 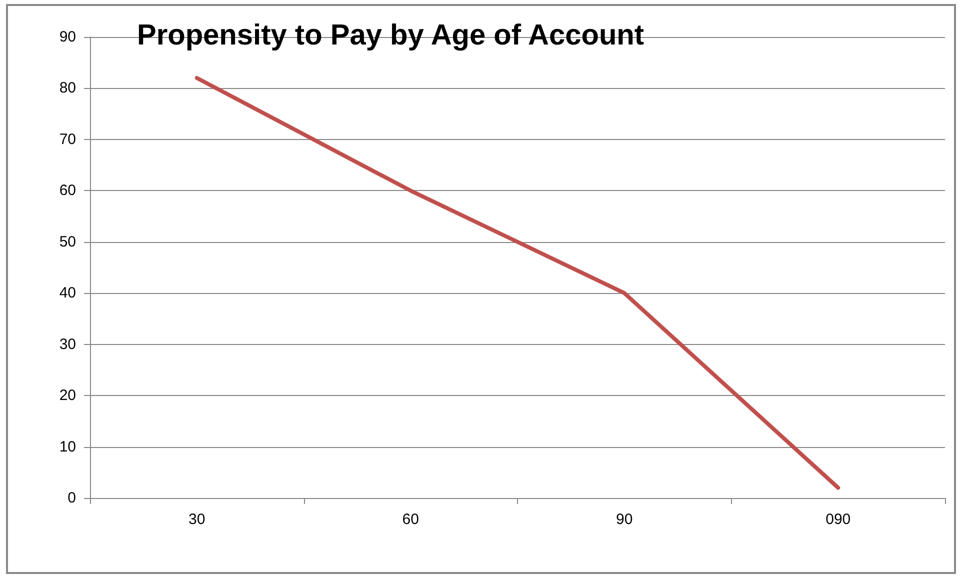 I want to click on y-tick-label: 10, so click(x=67, y=447).